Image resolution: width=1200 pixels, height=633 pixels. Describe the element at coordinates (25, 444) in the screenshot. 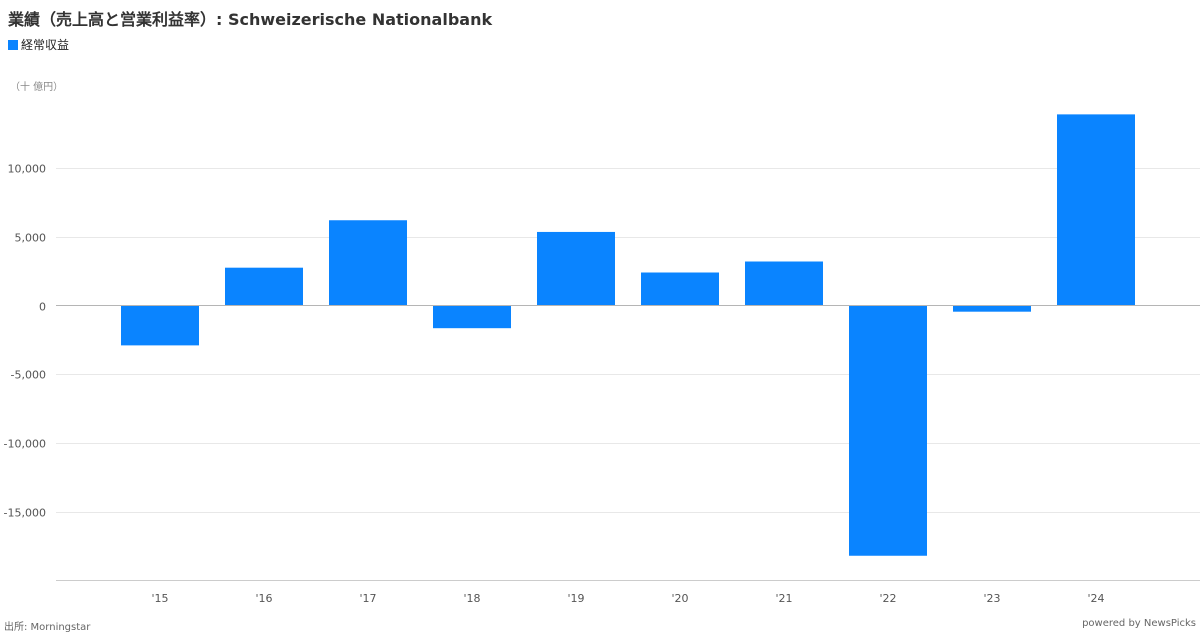

I see `y-tick-label: -10,000` at that location.